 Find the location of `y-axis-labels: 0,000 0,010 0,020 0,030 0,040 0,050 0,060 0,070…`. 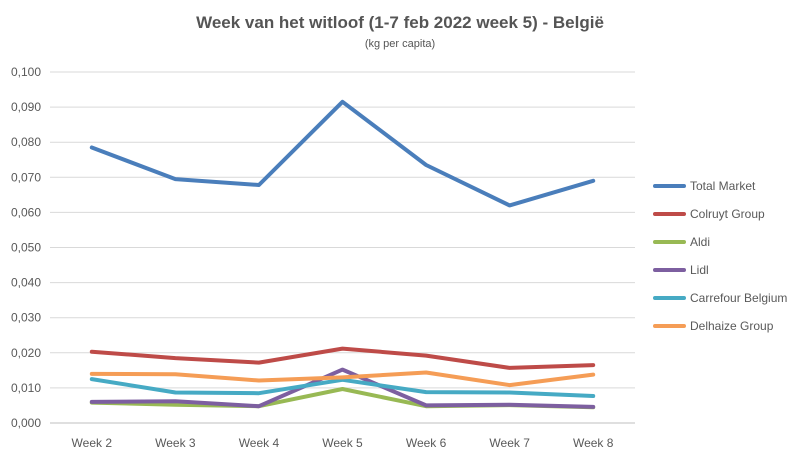

y-axis-labels: 0,000 0,010 0,020 0,030 0,040 0,050 0,060 0,070… is located at coordinates (26, 247).